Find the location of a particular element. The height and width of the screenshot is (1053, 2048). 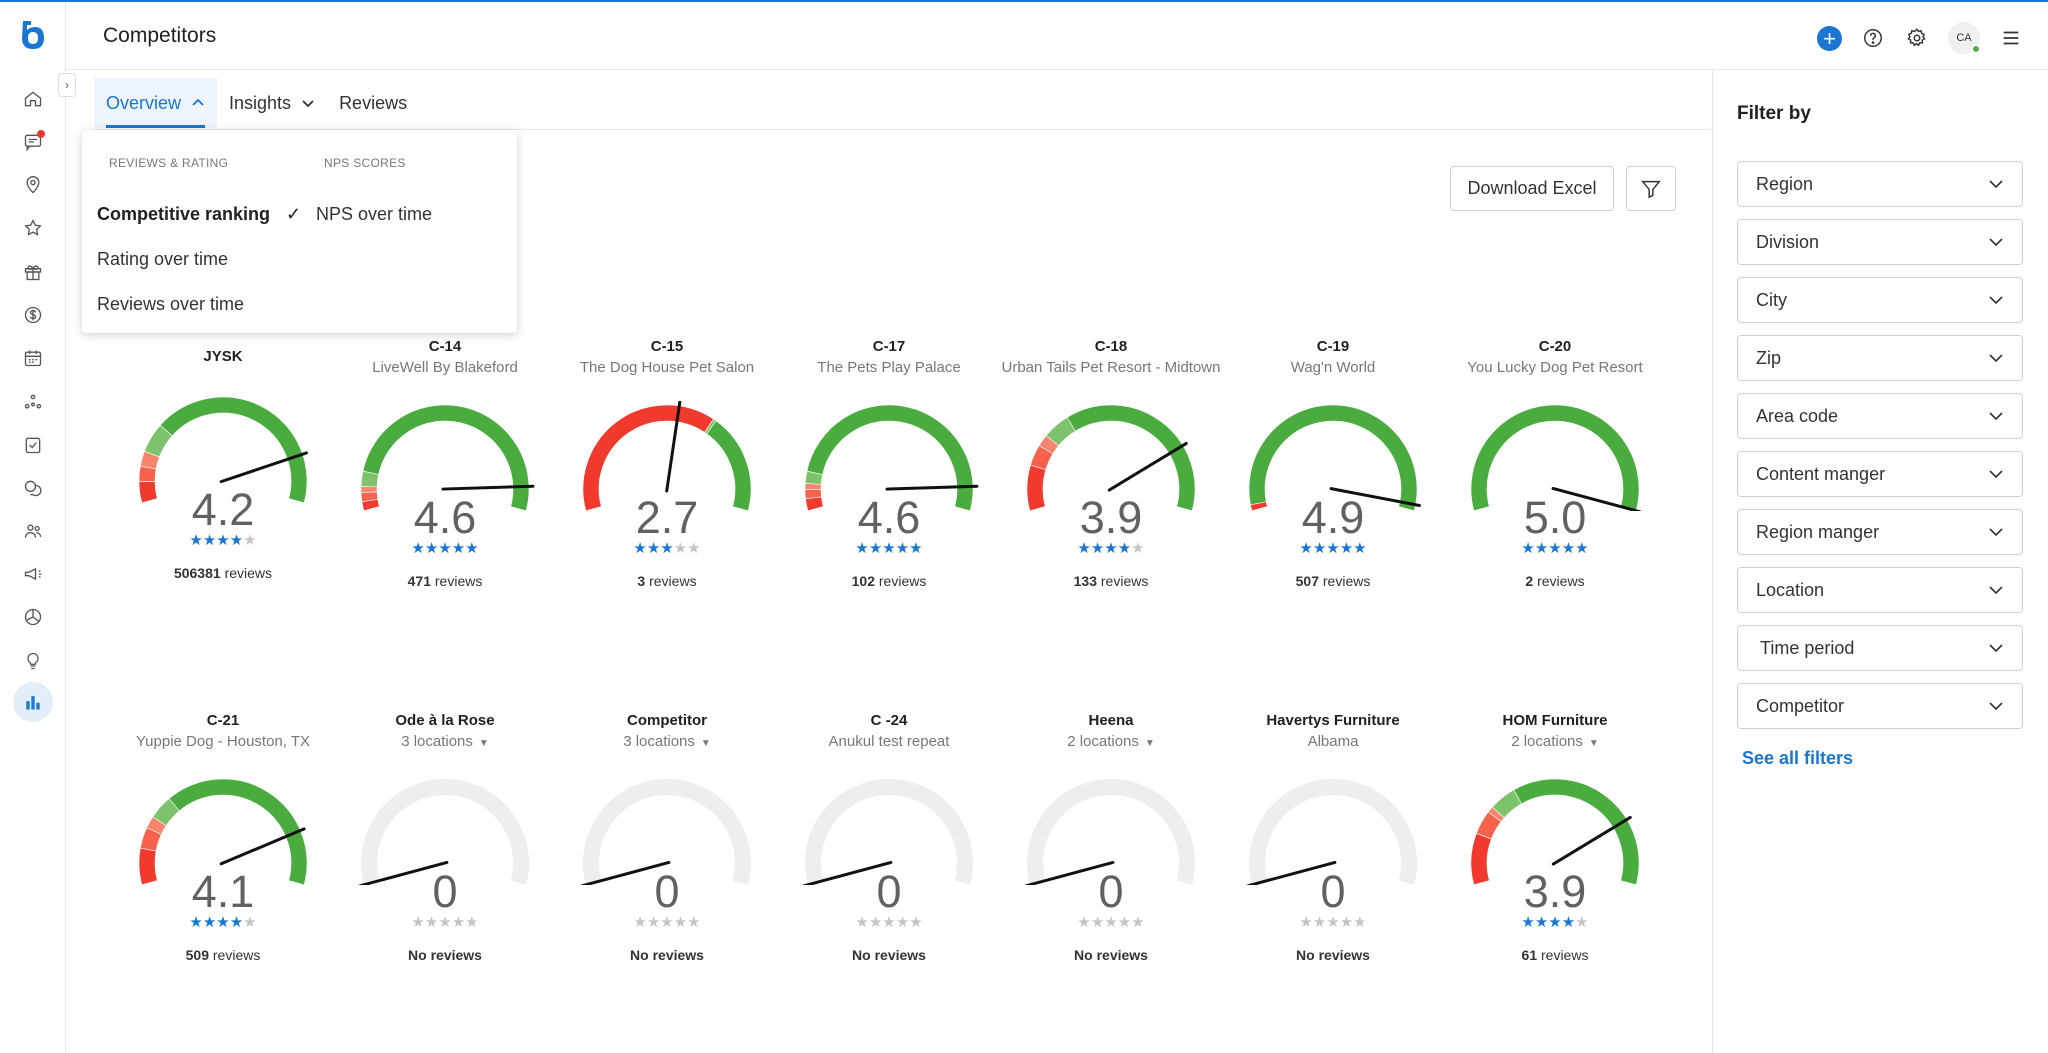

location-icon is located at coordinates (33, 185).